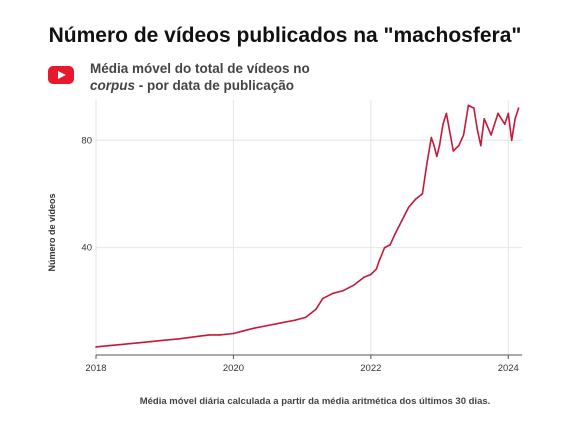  What do you see at coordinates (215, 85) in the screenshot?
I see `subtitle-rest: - por data de publicação` at bounding box center [215, 85].